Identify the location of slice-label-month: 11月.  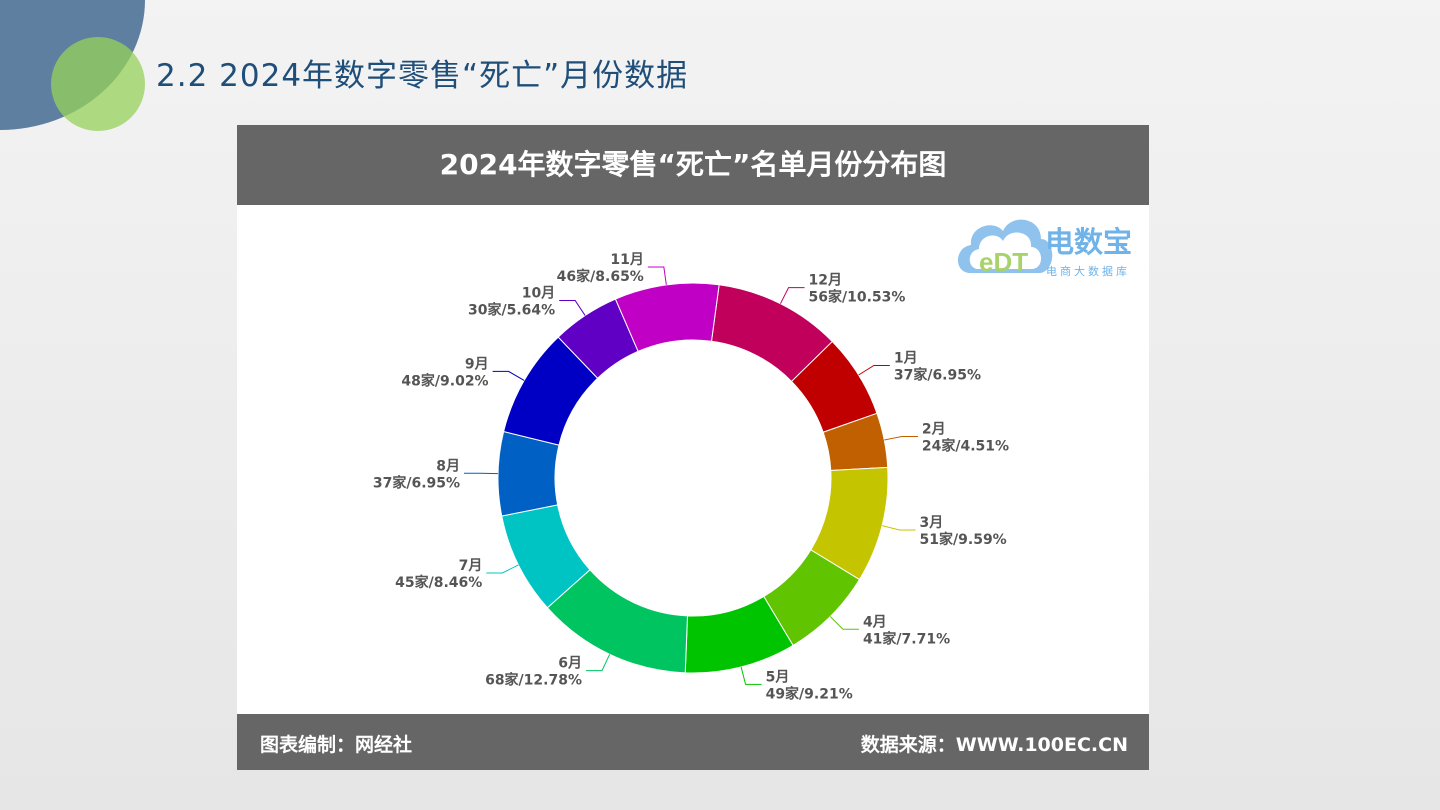
(626, 260).